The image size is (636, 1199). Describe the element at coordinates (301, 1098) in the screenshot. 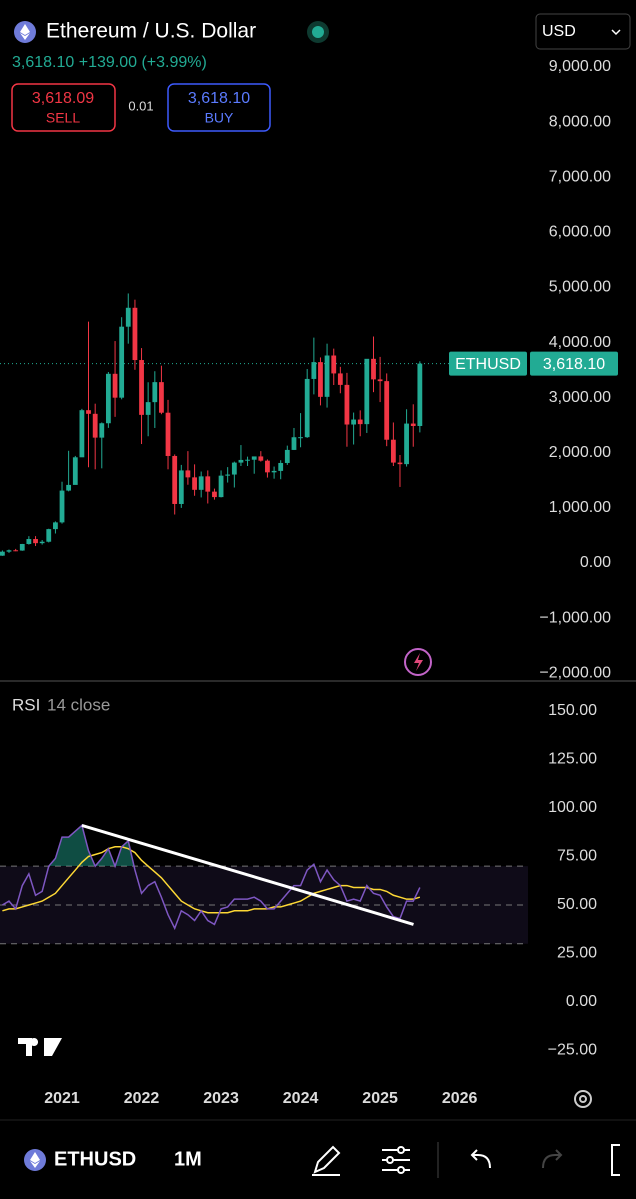

I see `x-tick-label: 2024` at that location.